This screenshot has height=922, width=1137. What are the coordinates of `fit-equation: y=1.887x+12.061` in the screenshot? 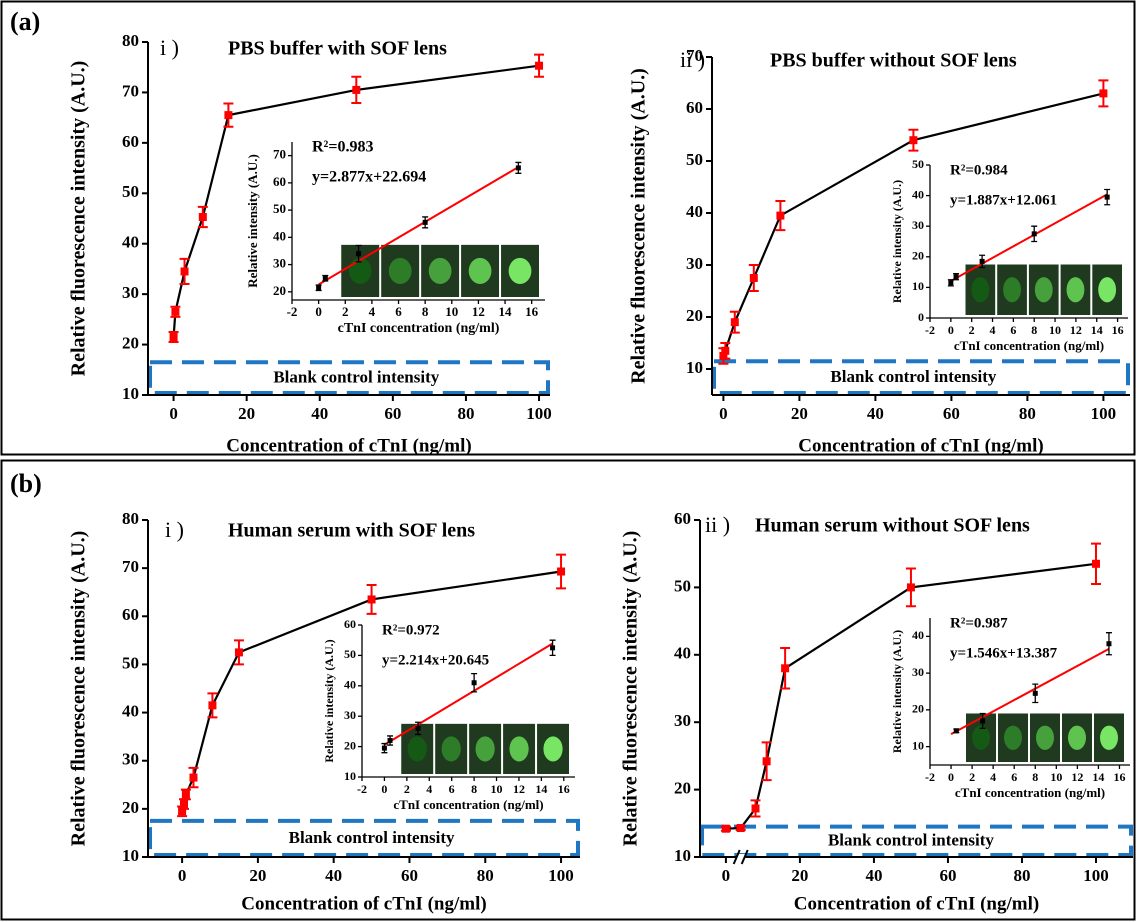 It's located at (1003, 200).